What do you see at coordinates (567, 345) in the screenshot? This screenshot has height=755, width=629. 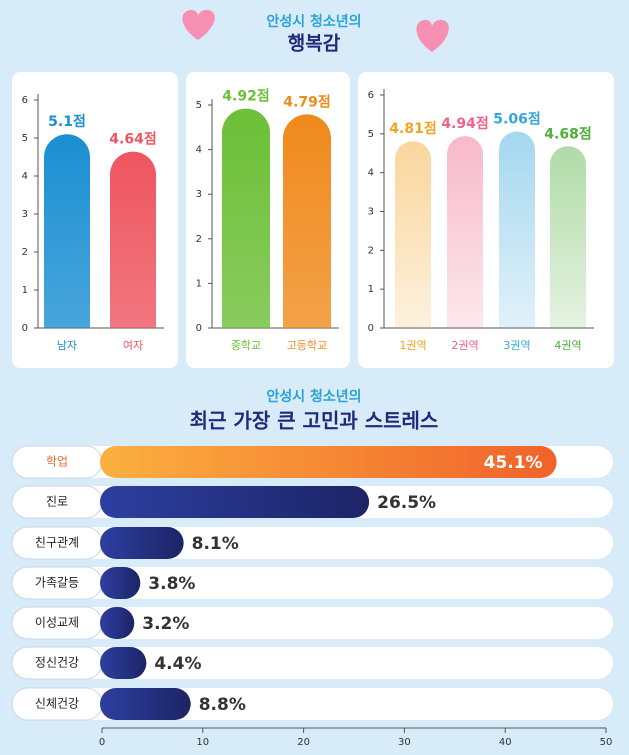 I see `x-tick-label: 4권역` at bounding box center [567, 345].